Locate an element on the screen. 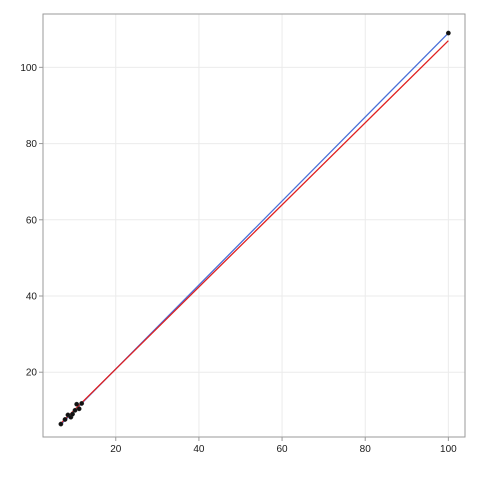  y-axis: 20 40 60 80 100 is located at coordinates (31, 221).